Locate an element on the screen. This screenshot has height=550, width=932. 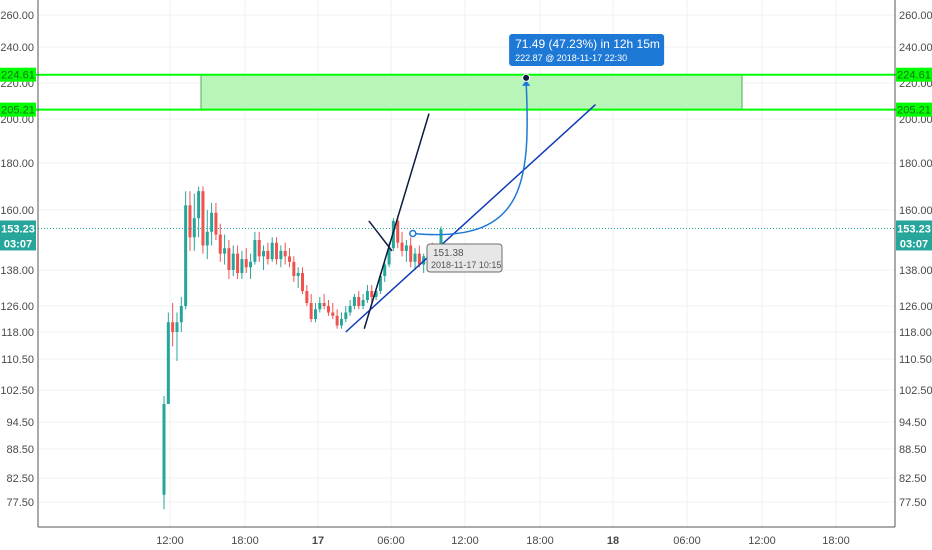
target-zone-rect is located at coordinates (471, 92).